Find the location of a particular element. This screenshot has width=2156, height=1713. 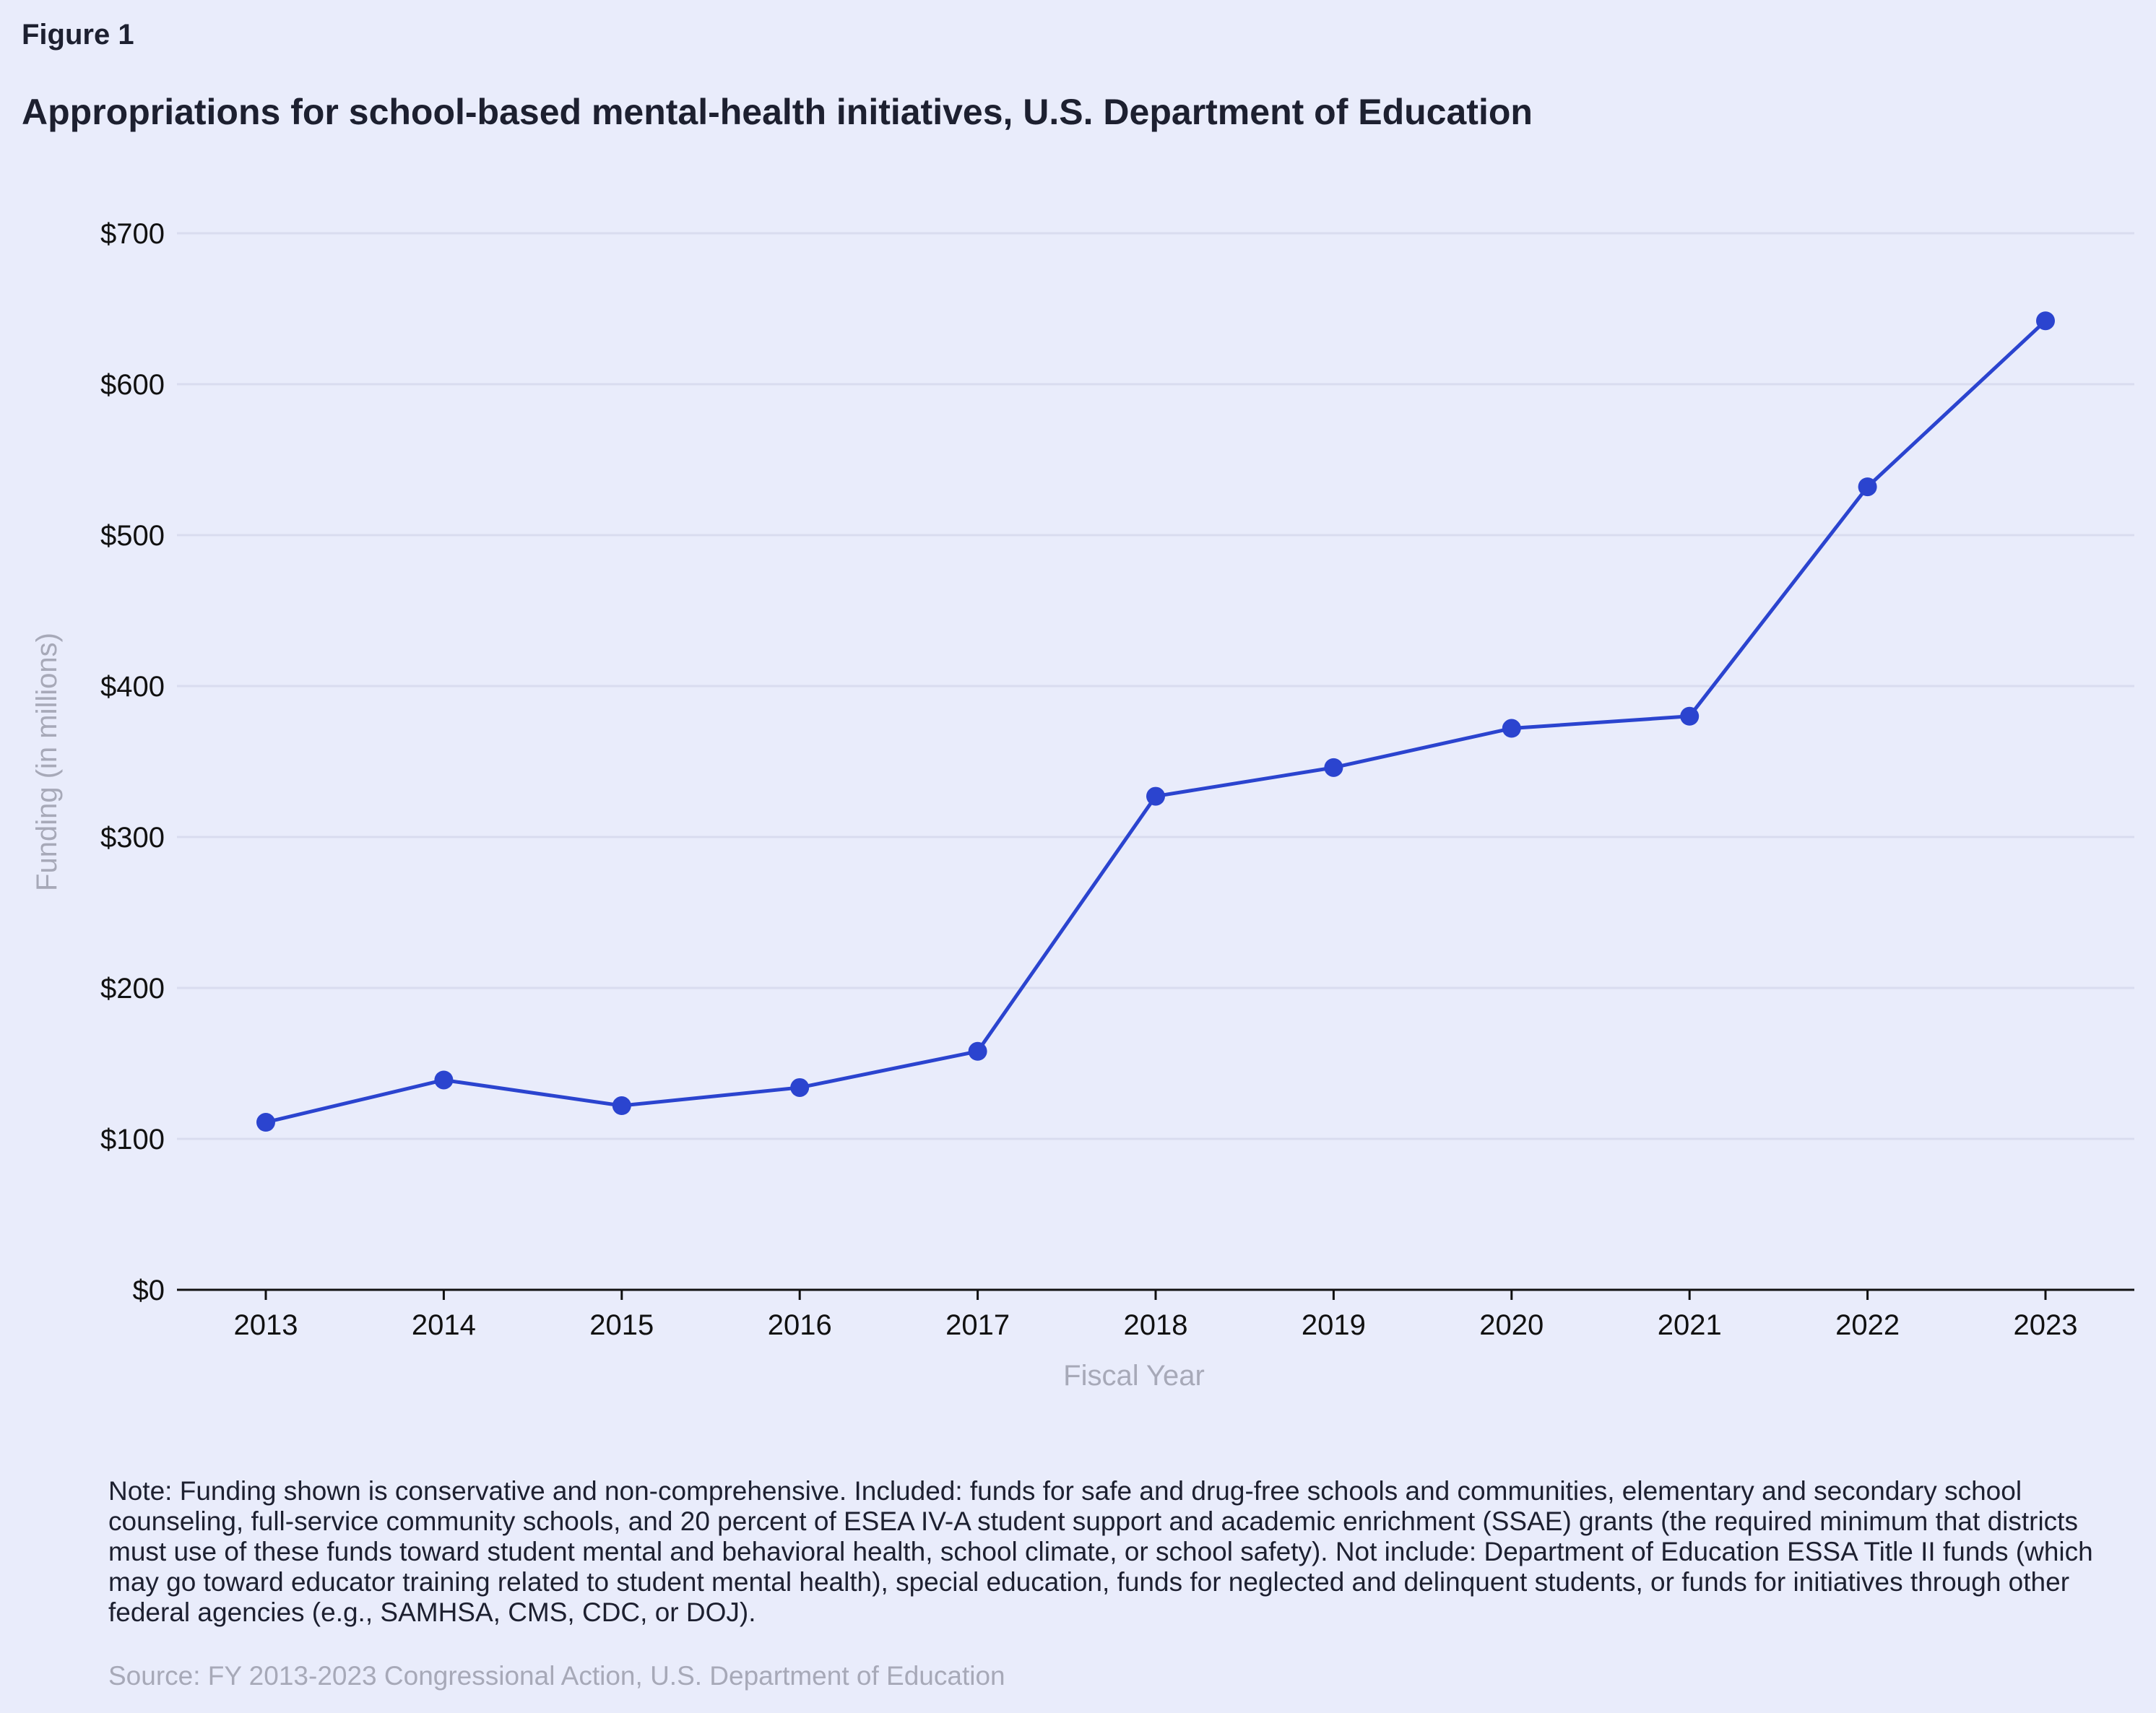

x-tick-label: 2023 is located at coordinates (2046, 1325).